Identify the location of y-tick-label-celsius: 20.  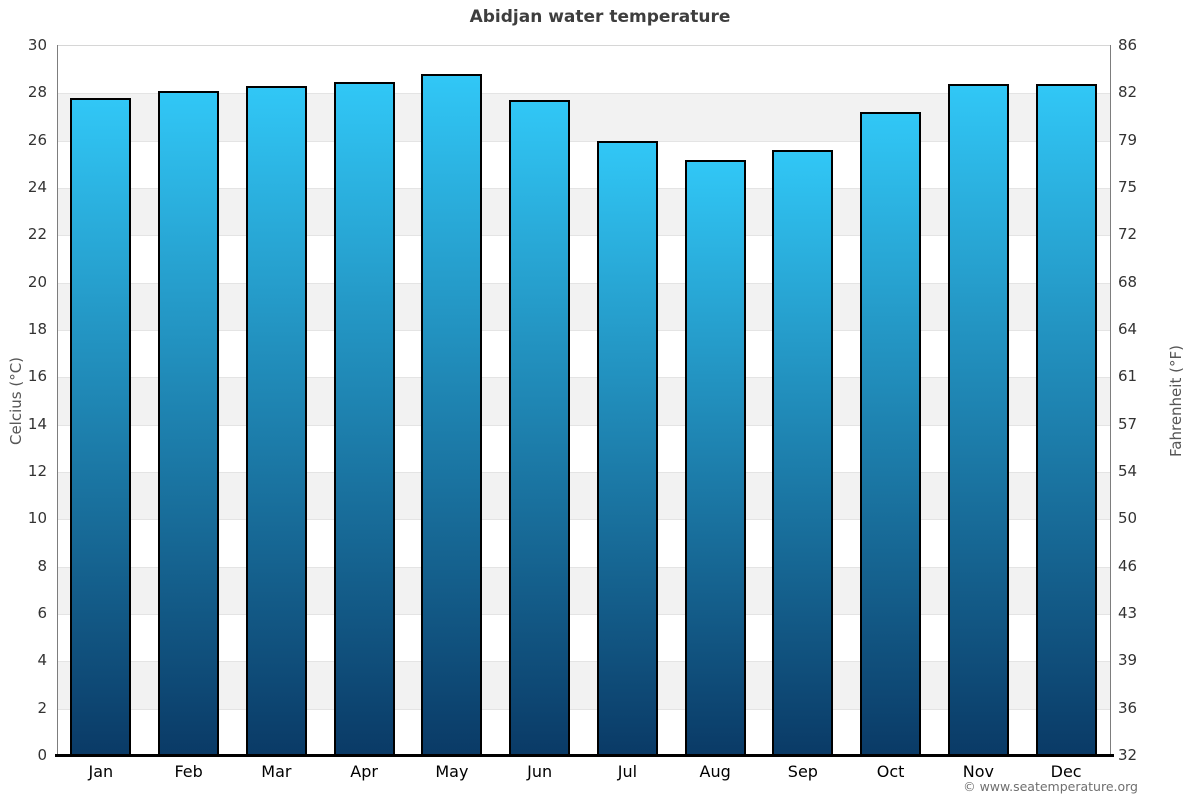
(37, 281).